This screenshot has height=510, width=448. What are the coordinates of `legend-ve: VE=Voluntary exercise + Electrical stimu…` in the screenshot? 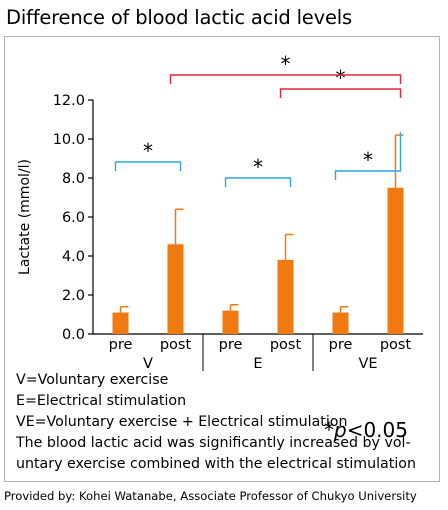 It's located at (182, 422).